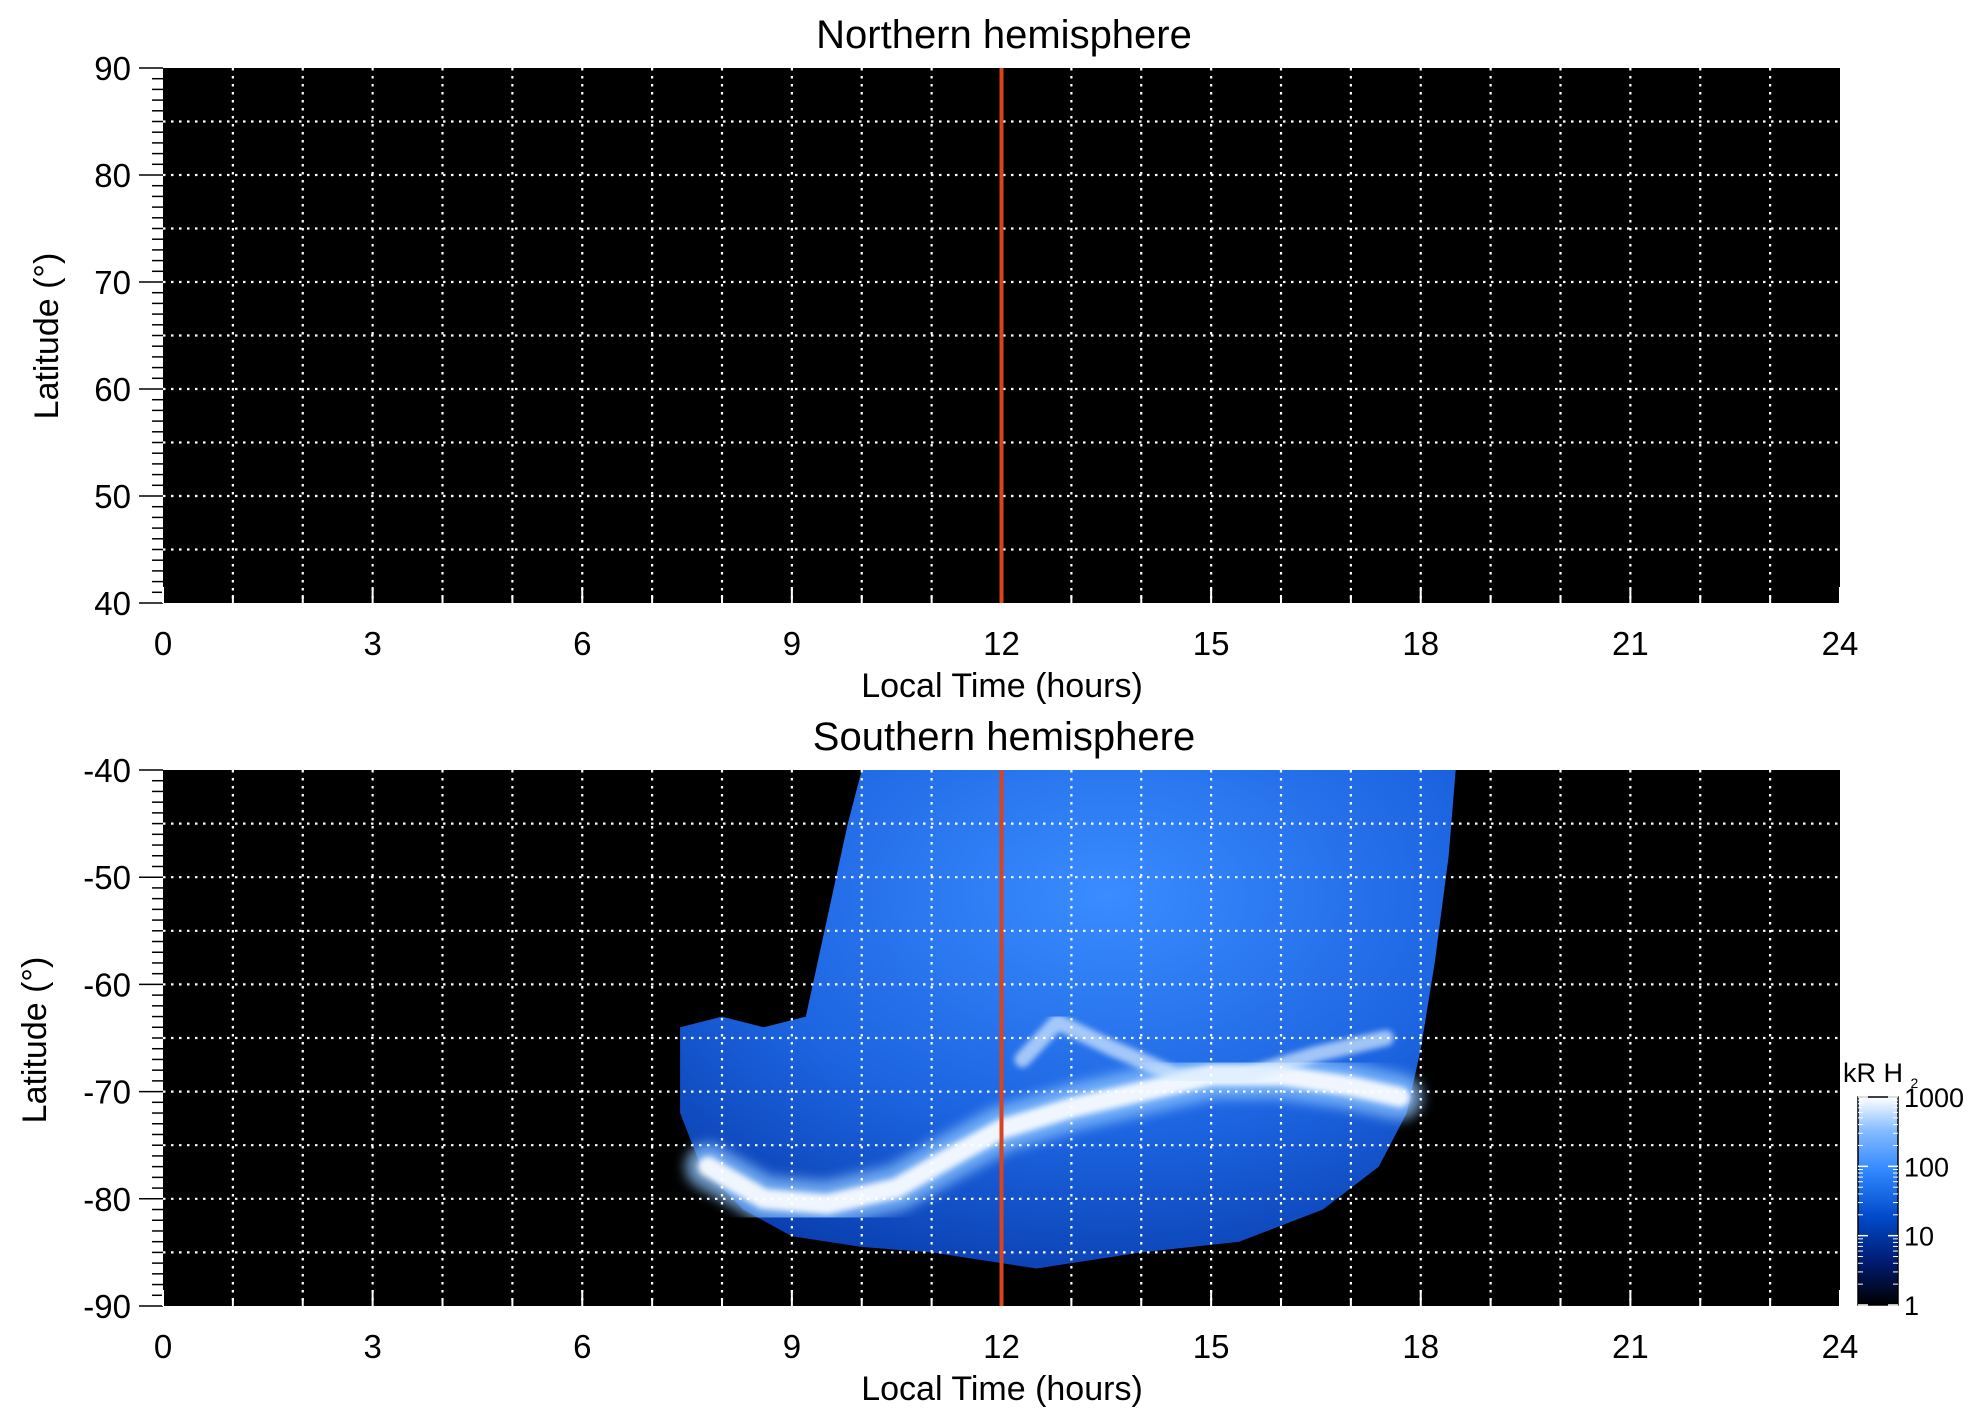  I want to click on northern-y-axis-label: Latitude (°), so click(47, 336).